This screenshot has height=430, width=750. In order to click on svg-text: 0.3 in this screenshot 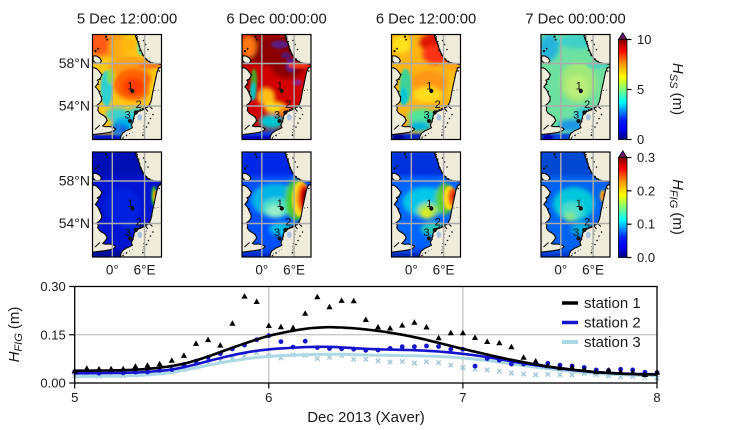, I will do `click(646, 157)`.